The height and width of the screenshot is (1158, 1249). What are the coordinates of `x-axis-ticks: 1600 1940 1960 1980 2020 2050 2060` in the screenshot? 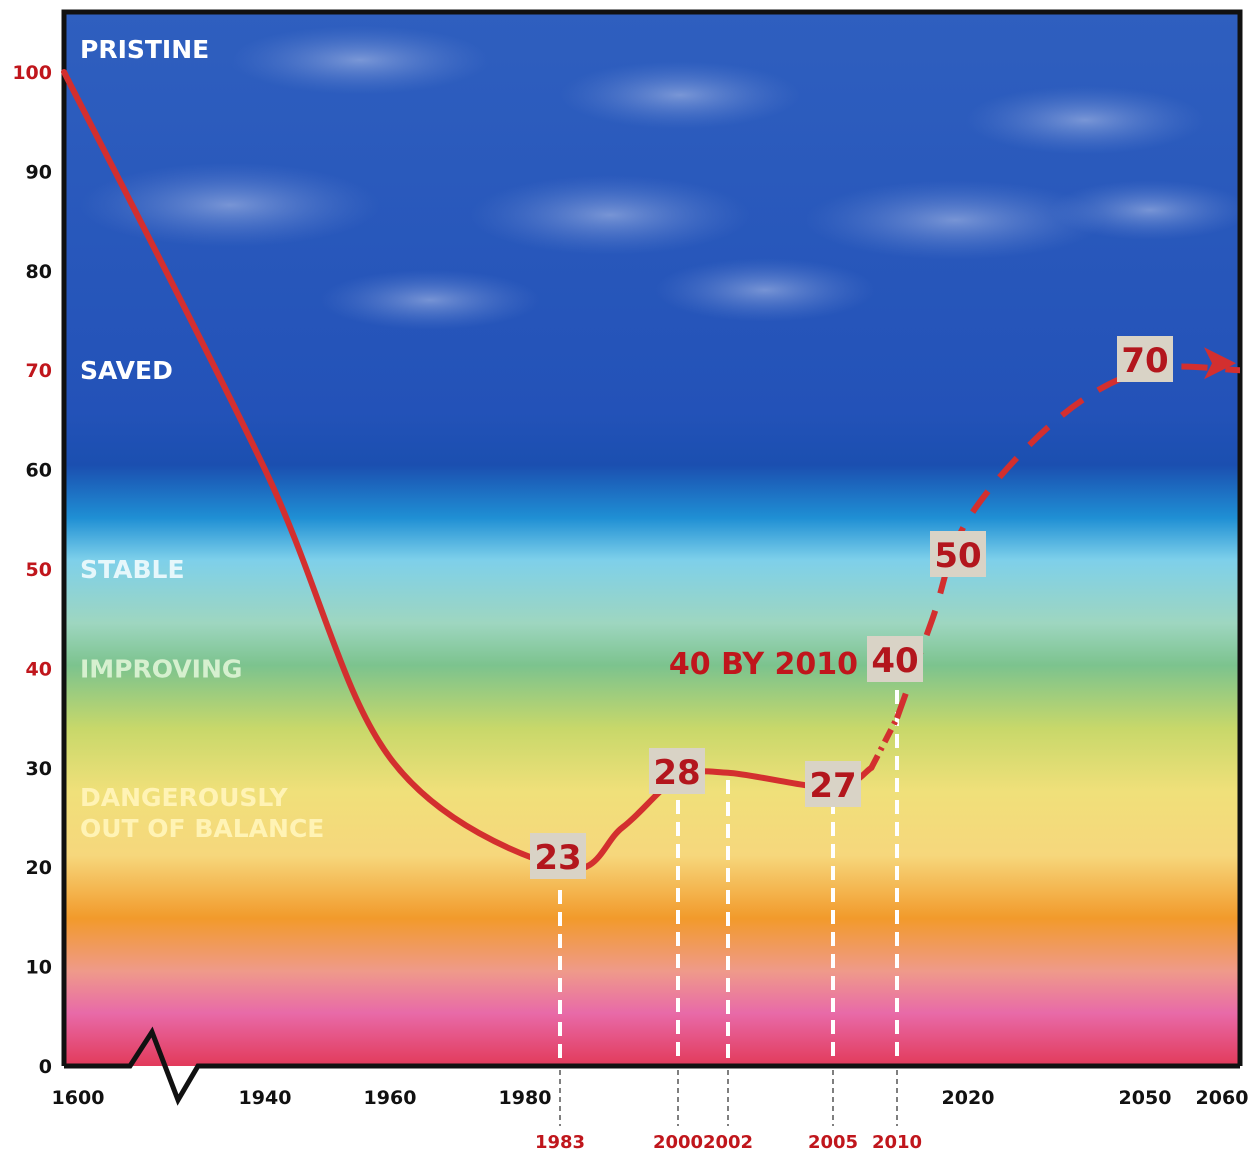 It's located at (650, 1098).